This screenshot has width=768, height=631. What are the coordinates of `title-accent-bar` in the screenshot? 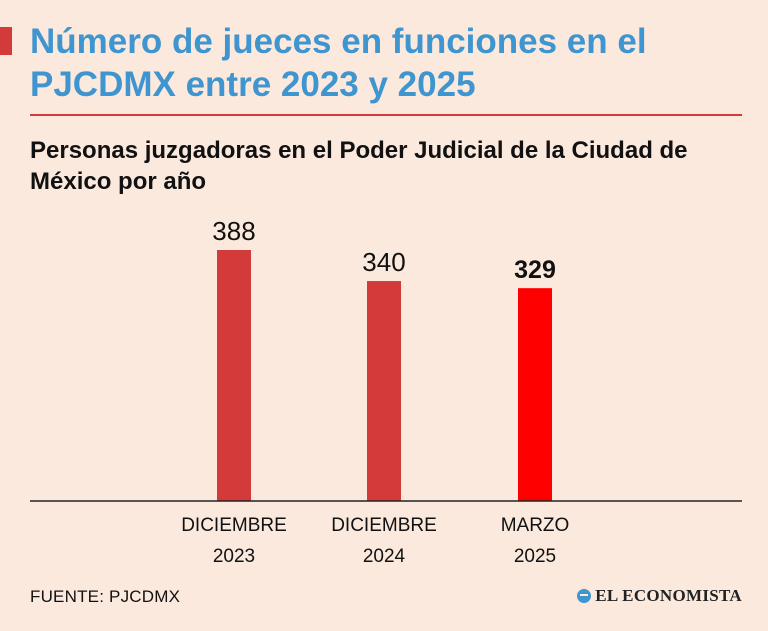 It's located at (6, 41).